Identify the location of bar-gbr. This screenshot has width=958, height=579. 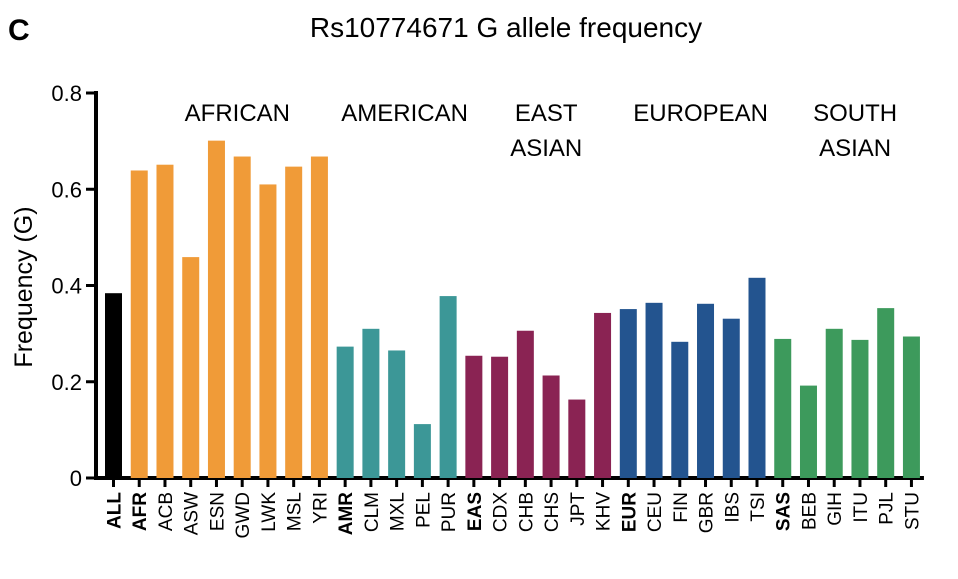
(706, 390).